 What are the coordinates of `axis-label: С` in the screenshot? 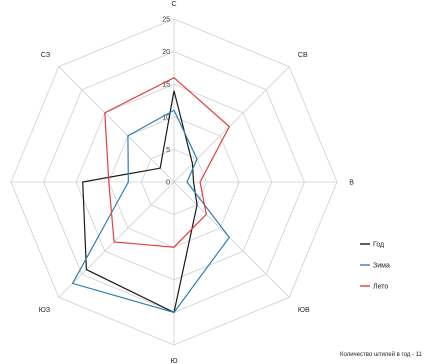 It's located at (173, 4).